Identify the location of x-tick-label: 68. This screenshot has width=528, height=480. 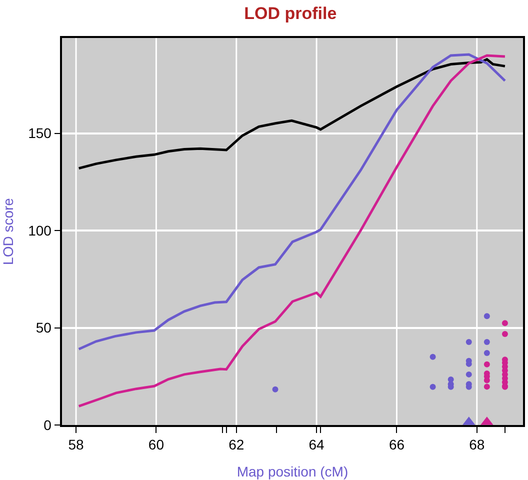
(477, 444).